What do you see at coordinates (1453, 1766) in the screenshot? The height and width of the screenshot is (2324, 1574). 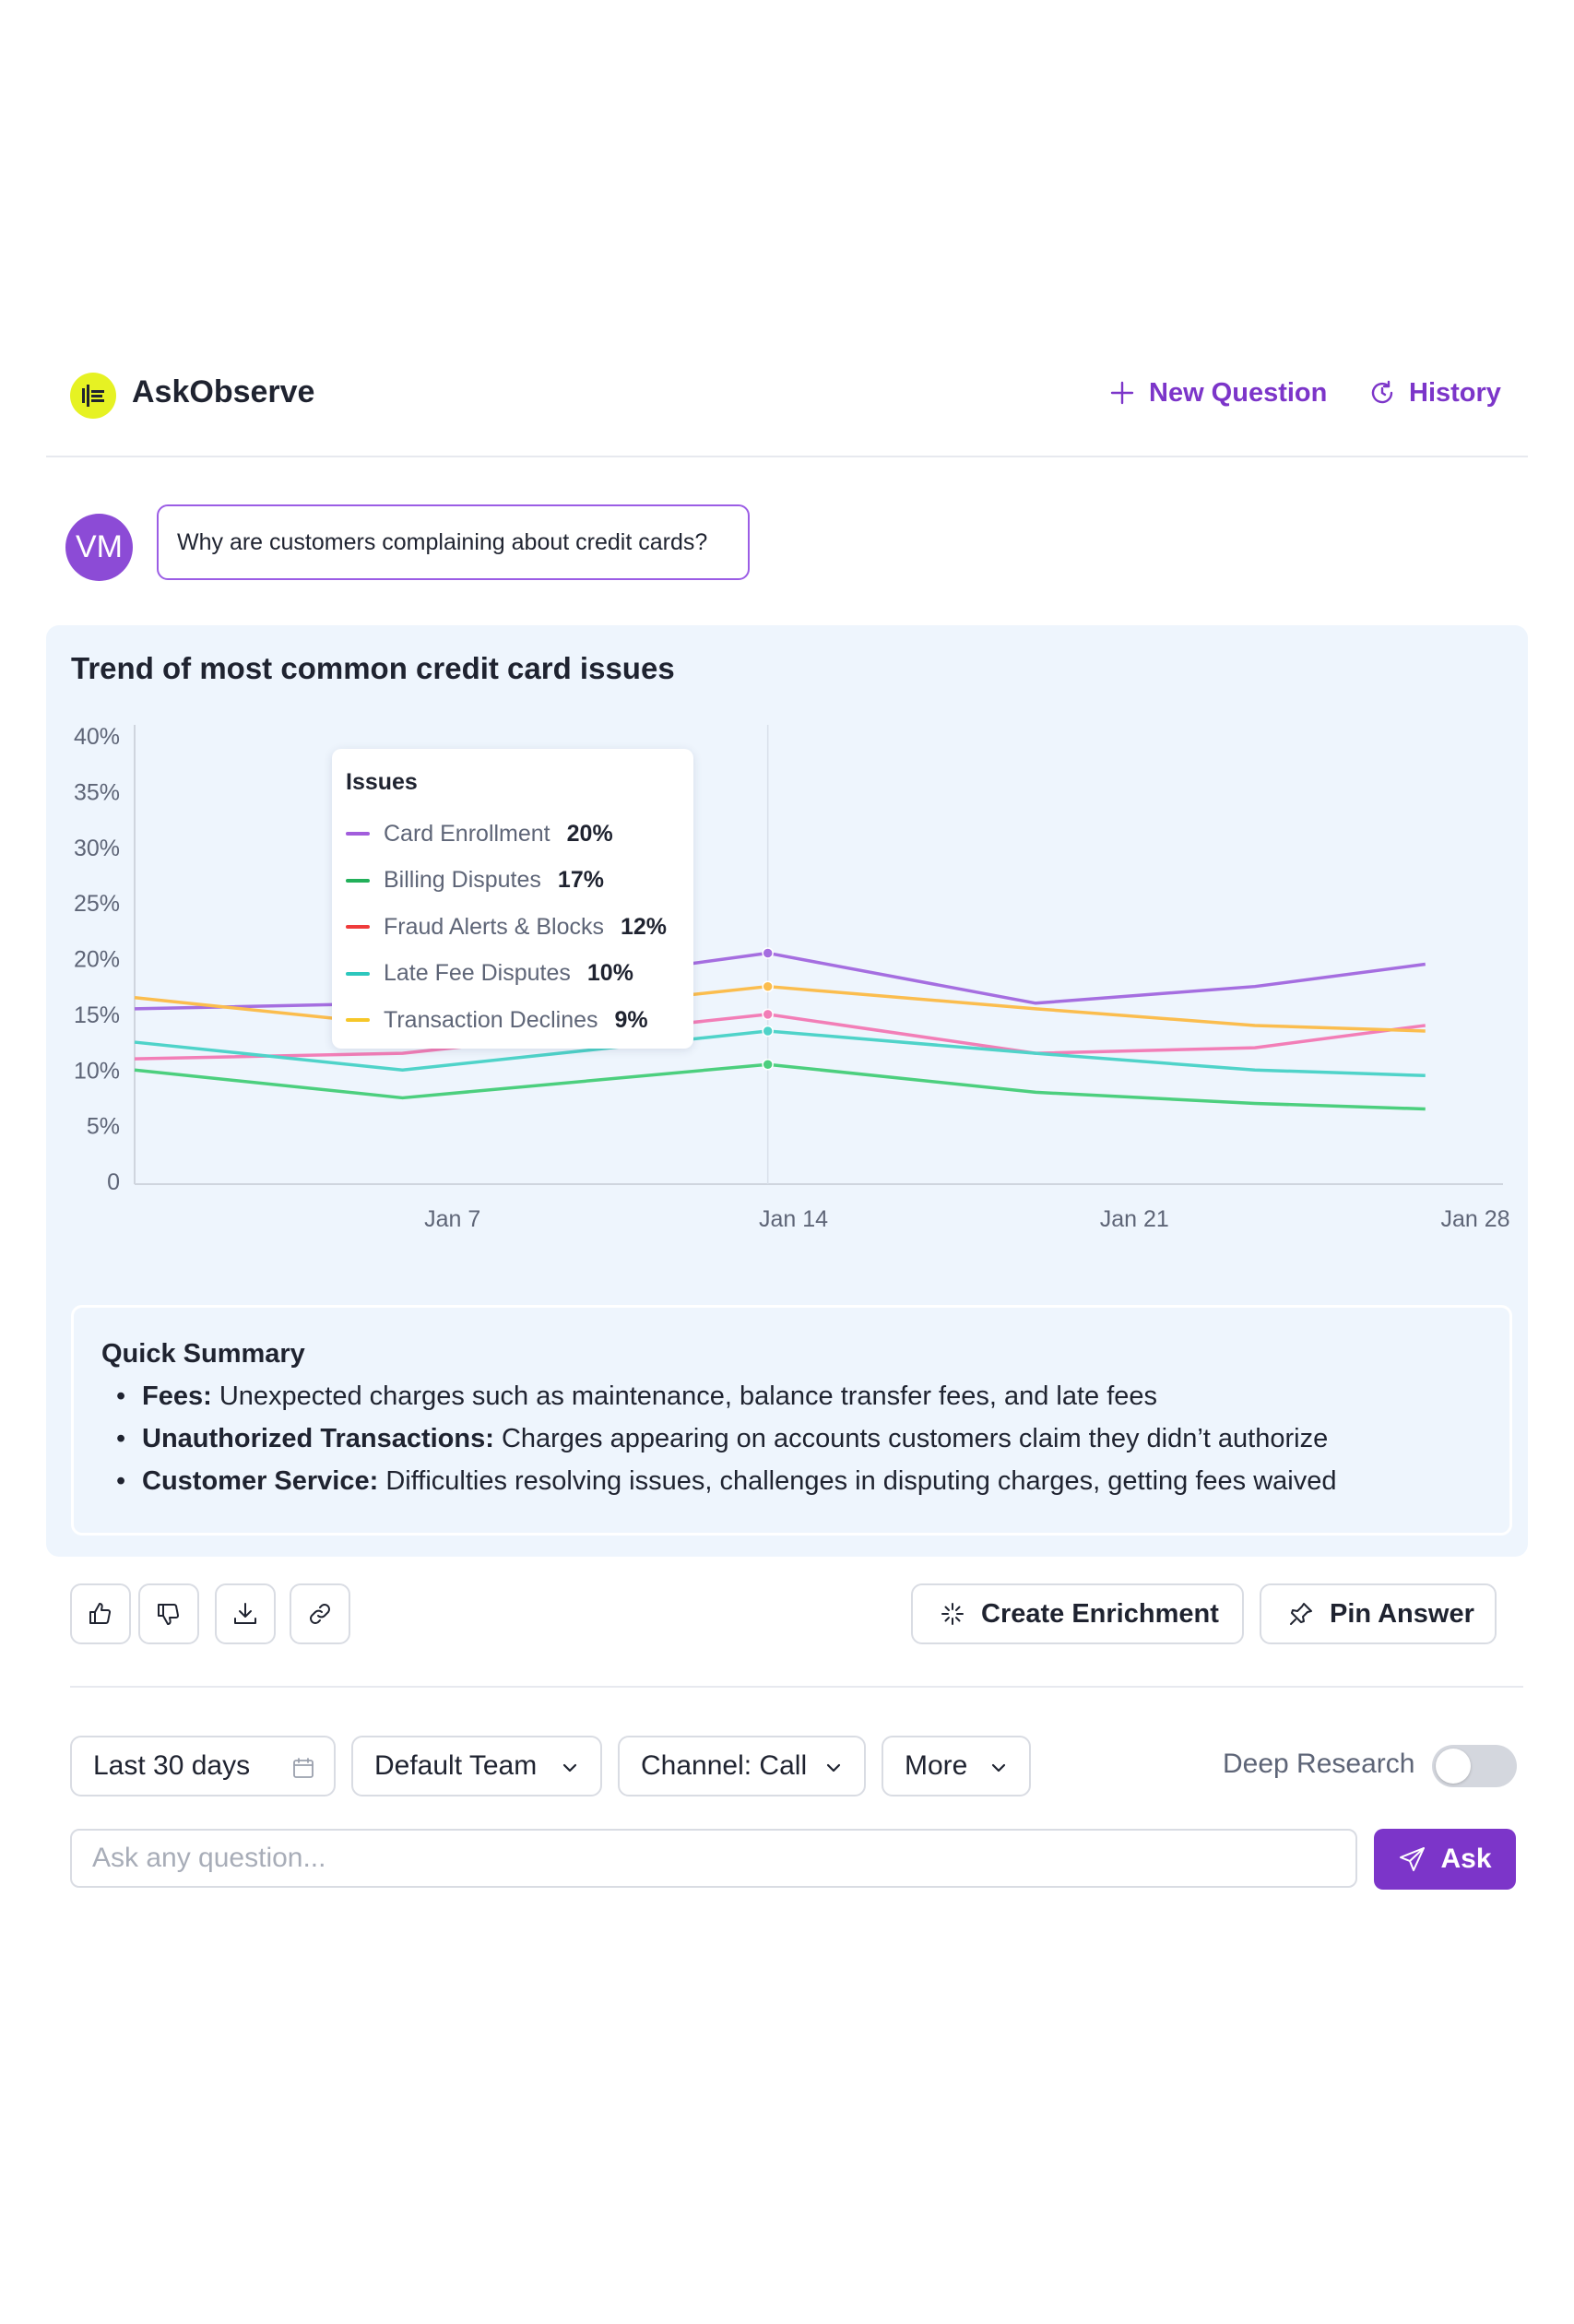 I see `toggle-knob` at bounding box center [1453, 1766].